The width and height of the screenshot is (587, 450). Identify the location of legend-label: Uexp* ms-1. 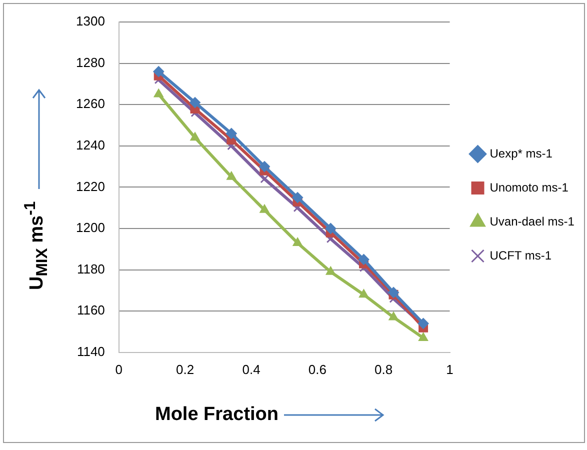
(521, 153).